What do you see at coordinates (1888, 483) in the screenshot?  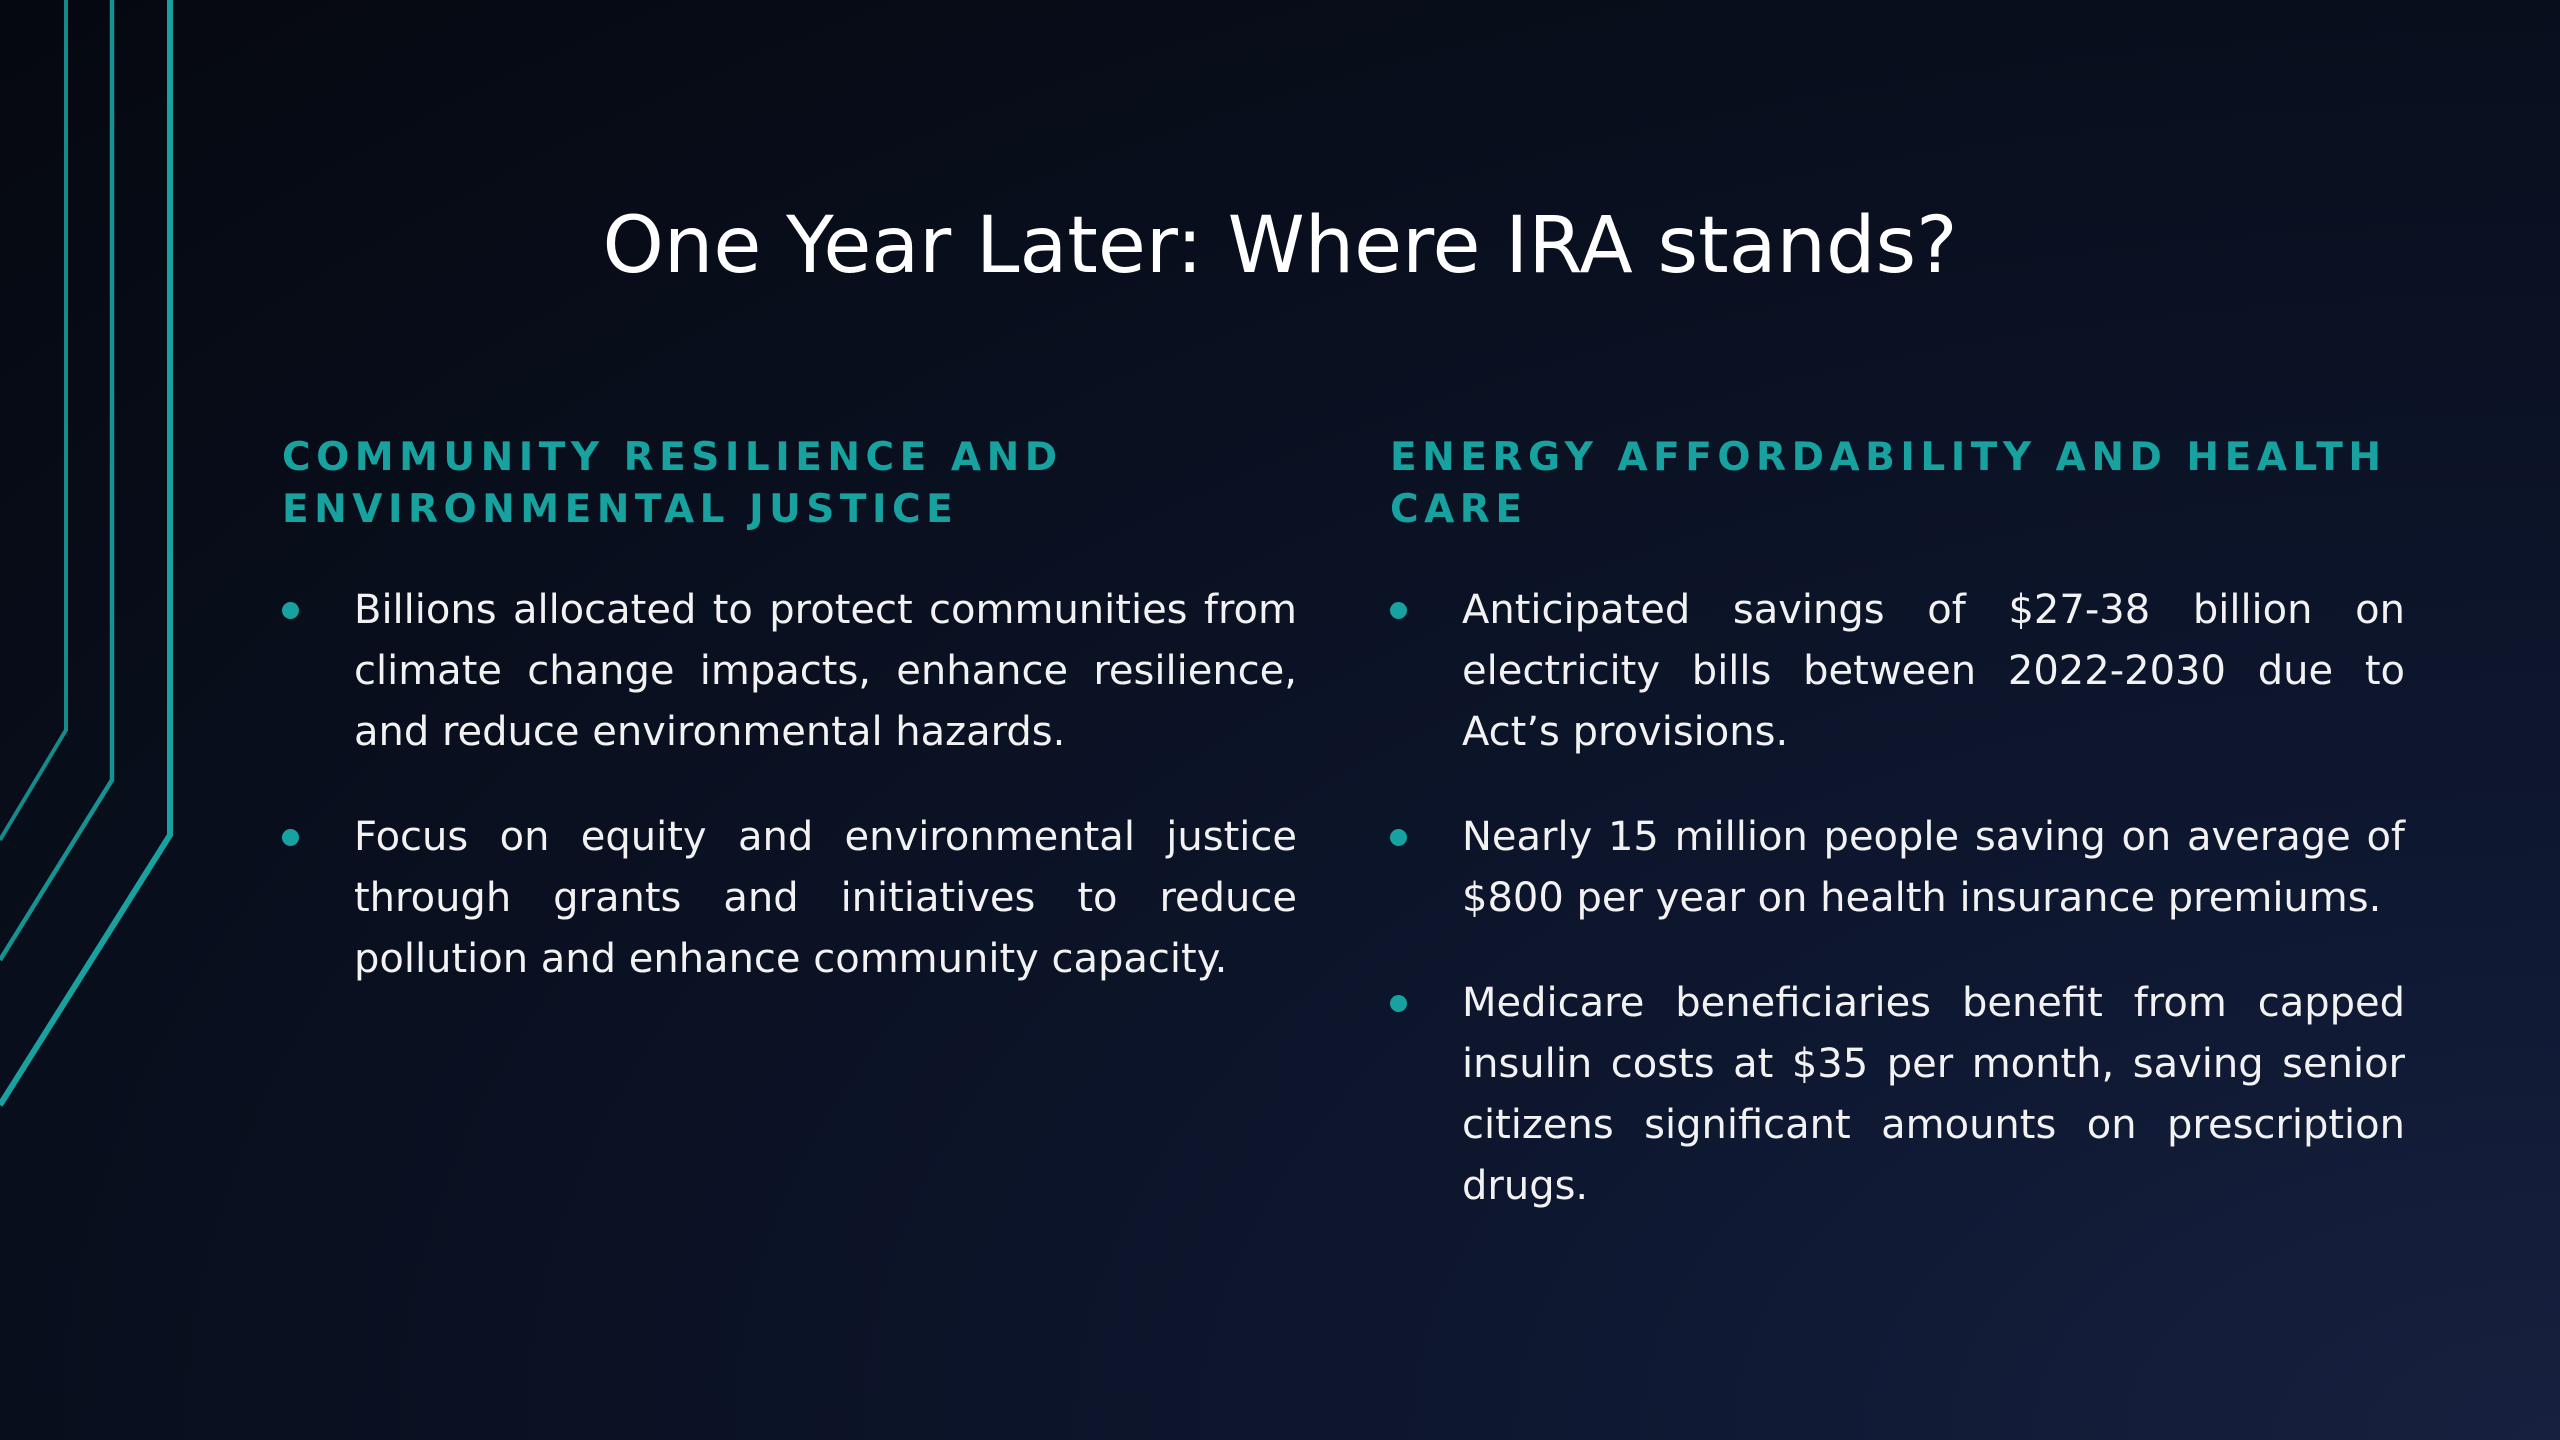 I see `column-heading: ENERGY AFFORDABILITY AND HEALTH CARE` at bounding box center [1888, 483].